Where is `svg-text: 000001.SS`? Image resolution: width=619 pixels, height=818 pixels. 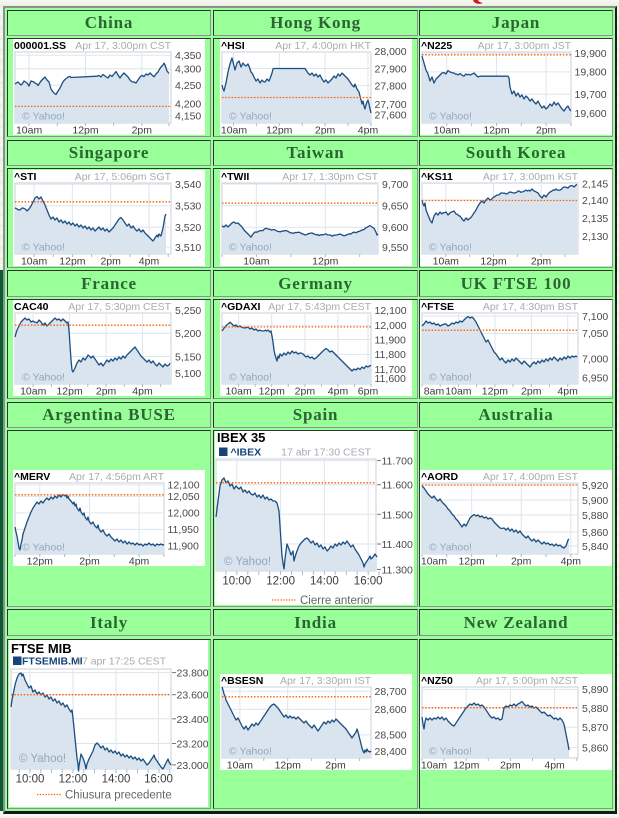
svg-text: 000001.SS is located at coordinates (40, 46).